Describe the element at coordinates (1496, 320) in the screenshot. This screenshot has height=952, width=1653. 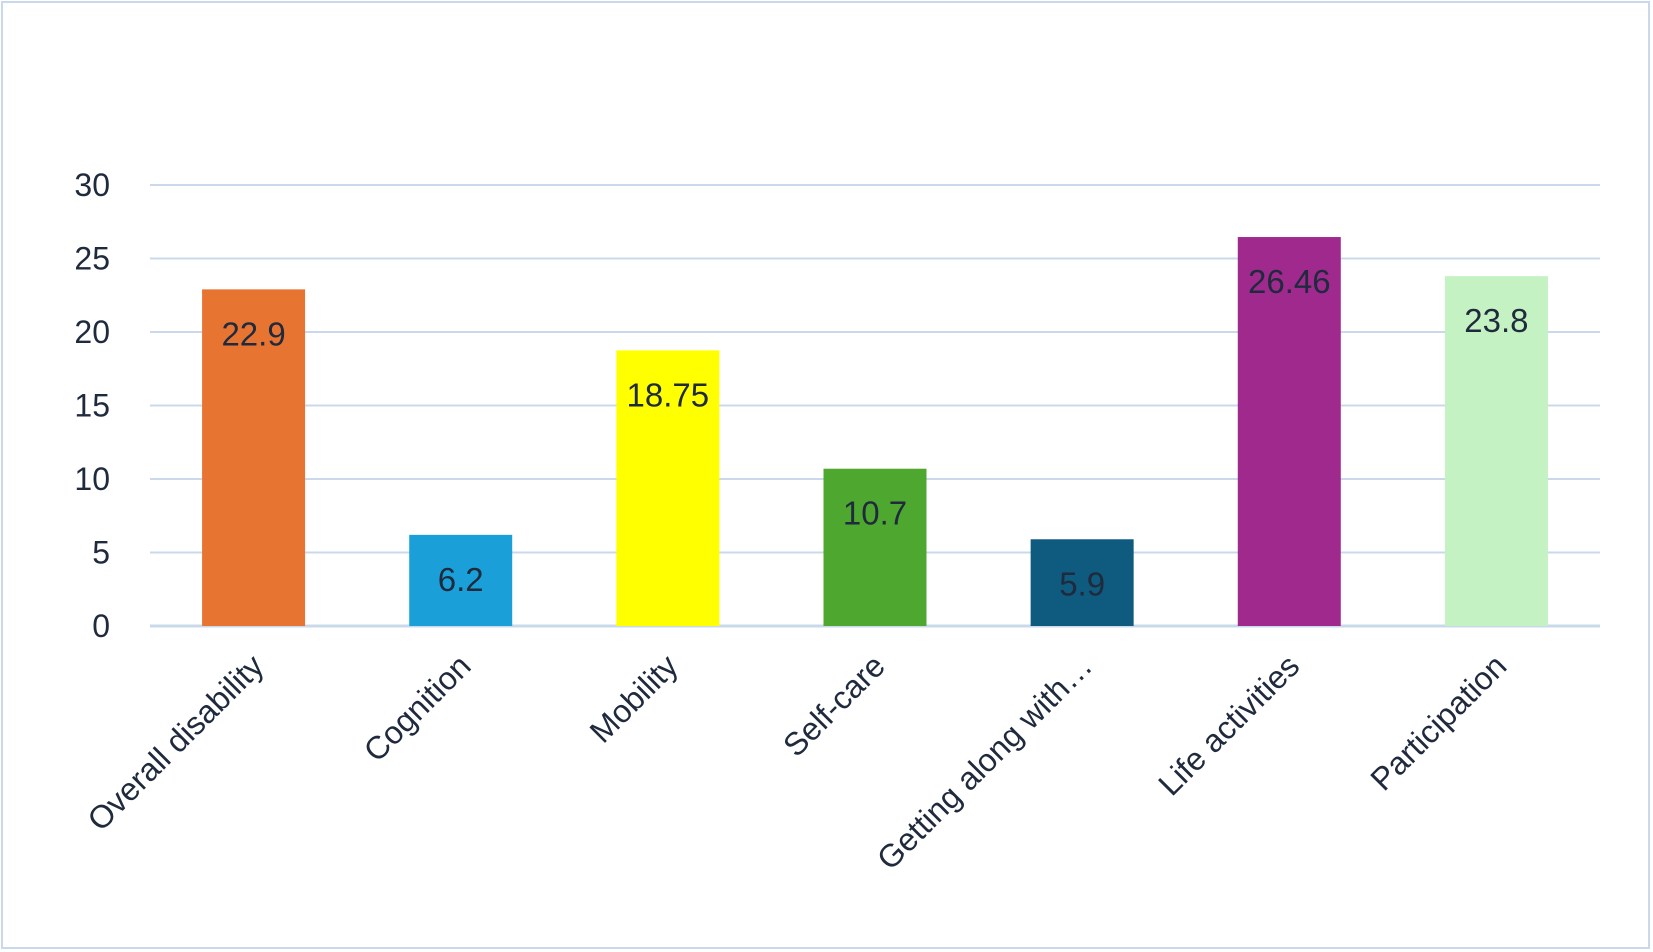
I see `data-label: 23.8` at that location.